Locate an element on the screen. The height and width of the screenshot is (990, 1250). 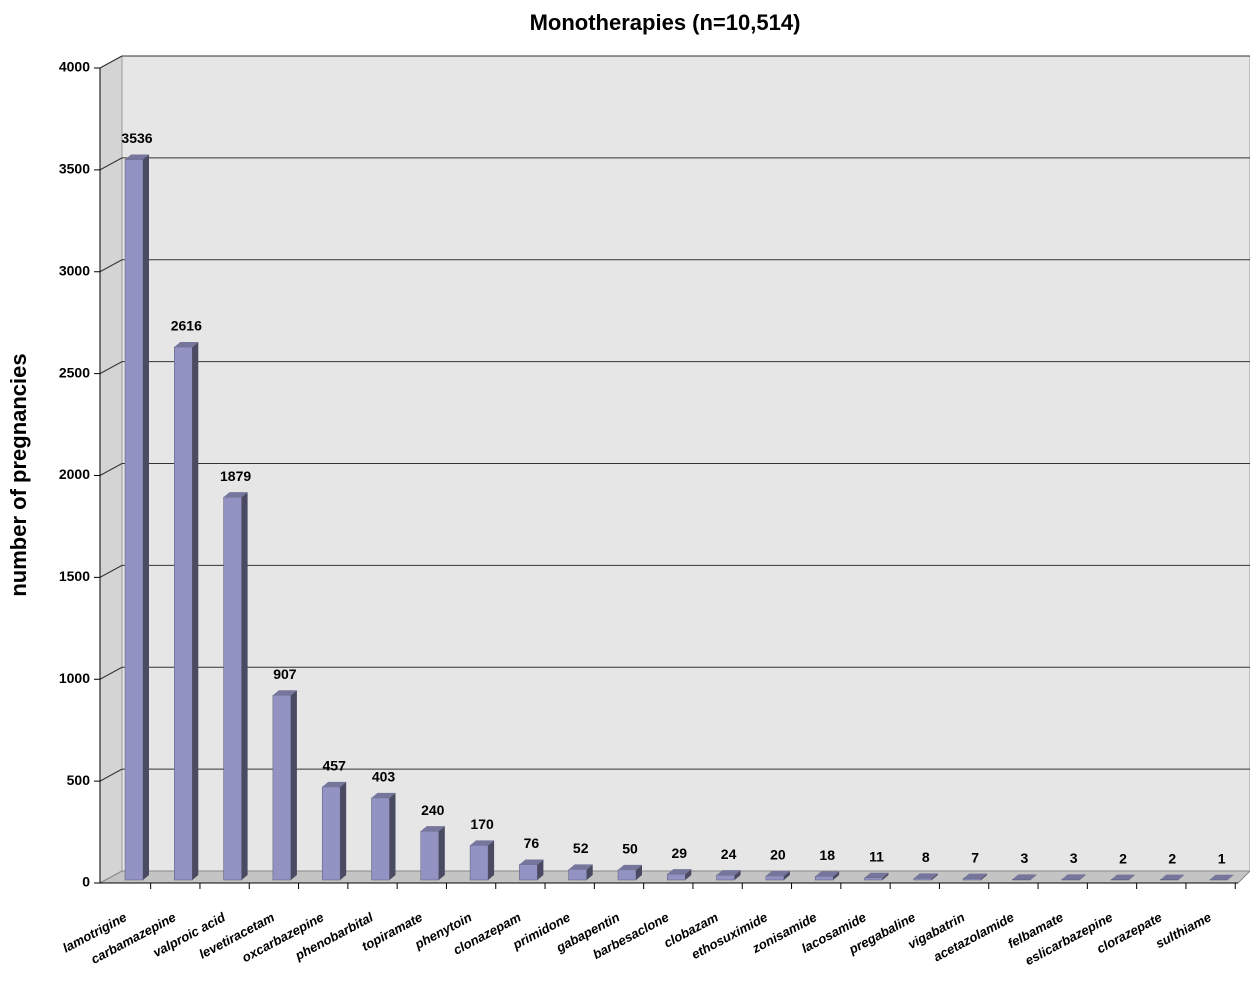
value-label: 403 is located at coordinates (384, 777).